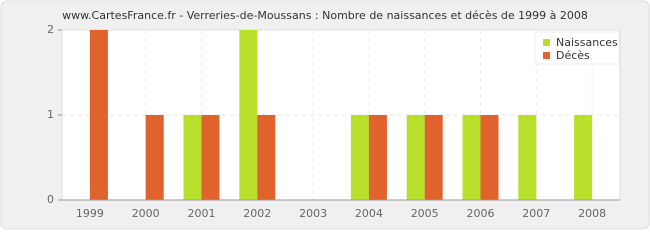  I want to click on x-tick-label: 2000, so click(146, 213).